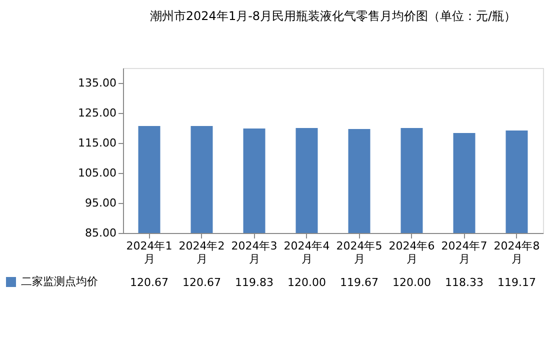 This screenshot has width=556, height=338. What do you see at coordinates (333, 16) in the screenshot?
I see `chart-title: 潮州市2024年1月-8月民用瓶装液化气零售月均价图（单位：元/瓶）` at bounding box center [333, 16].